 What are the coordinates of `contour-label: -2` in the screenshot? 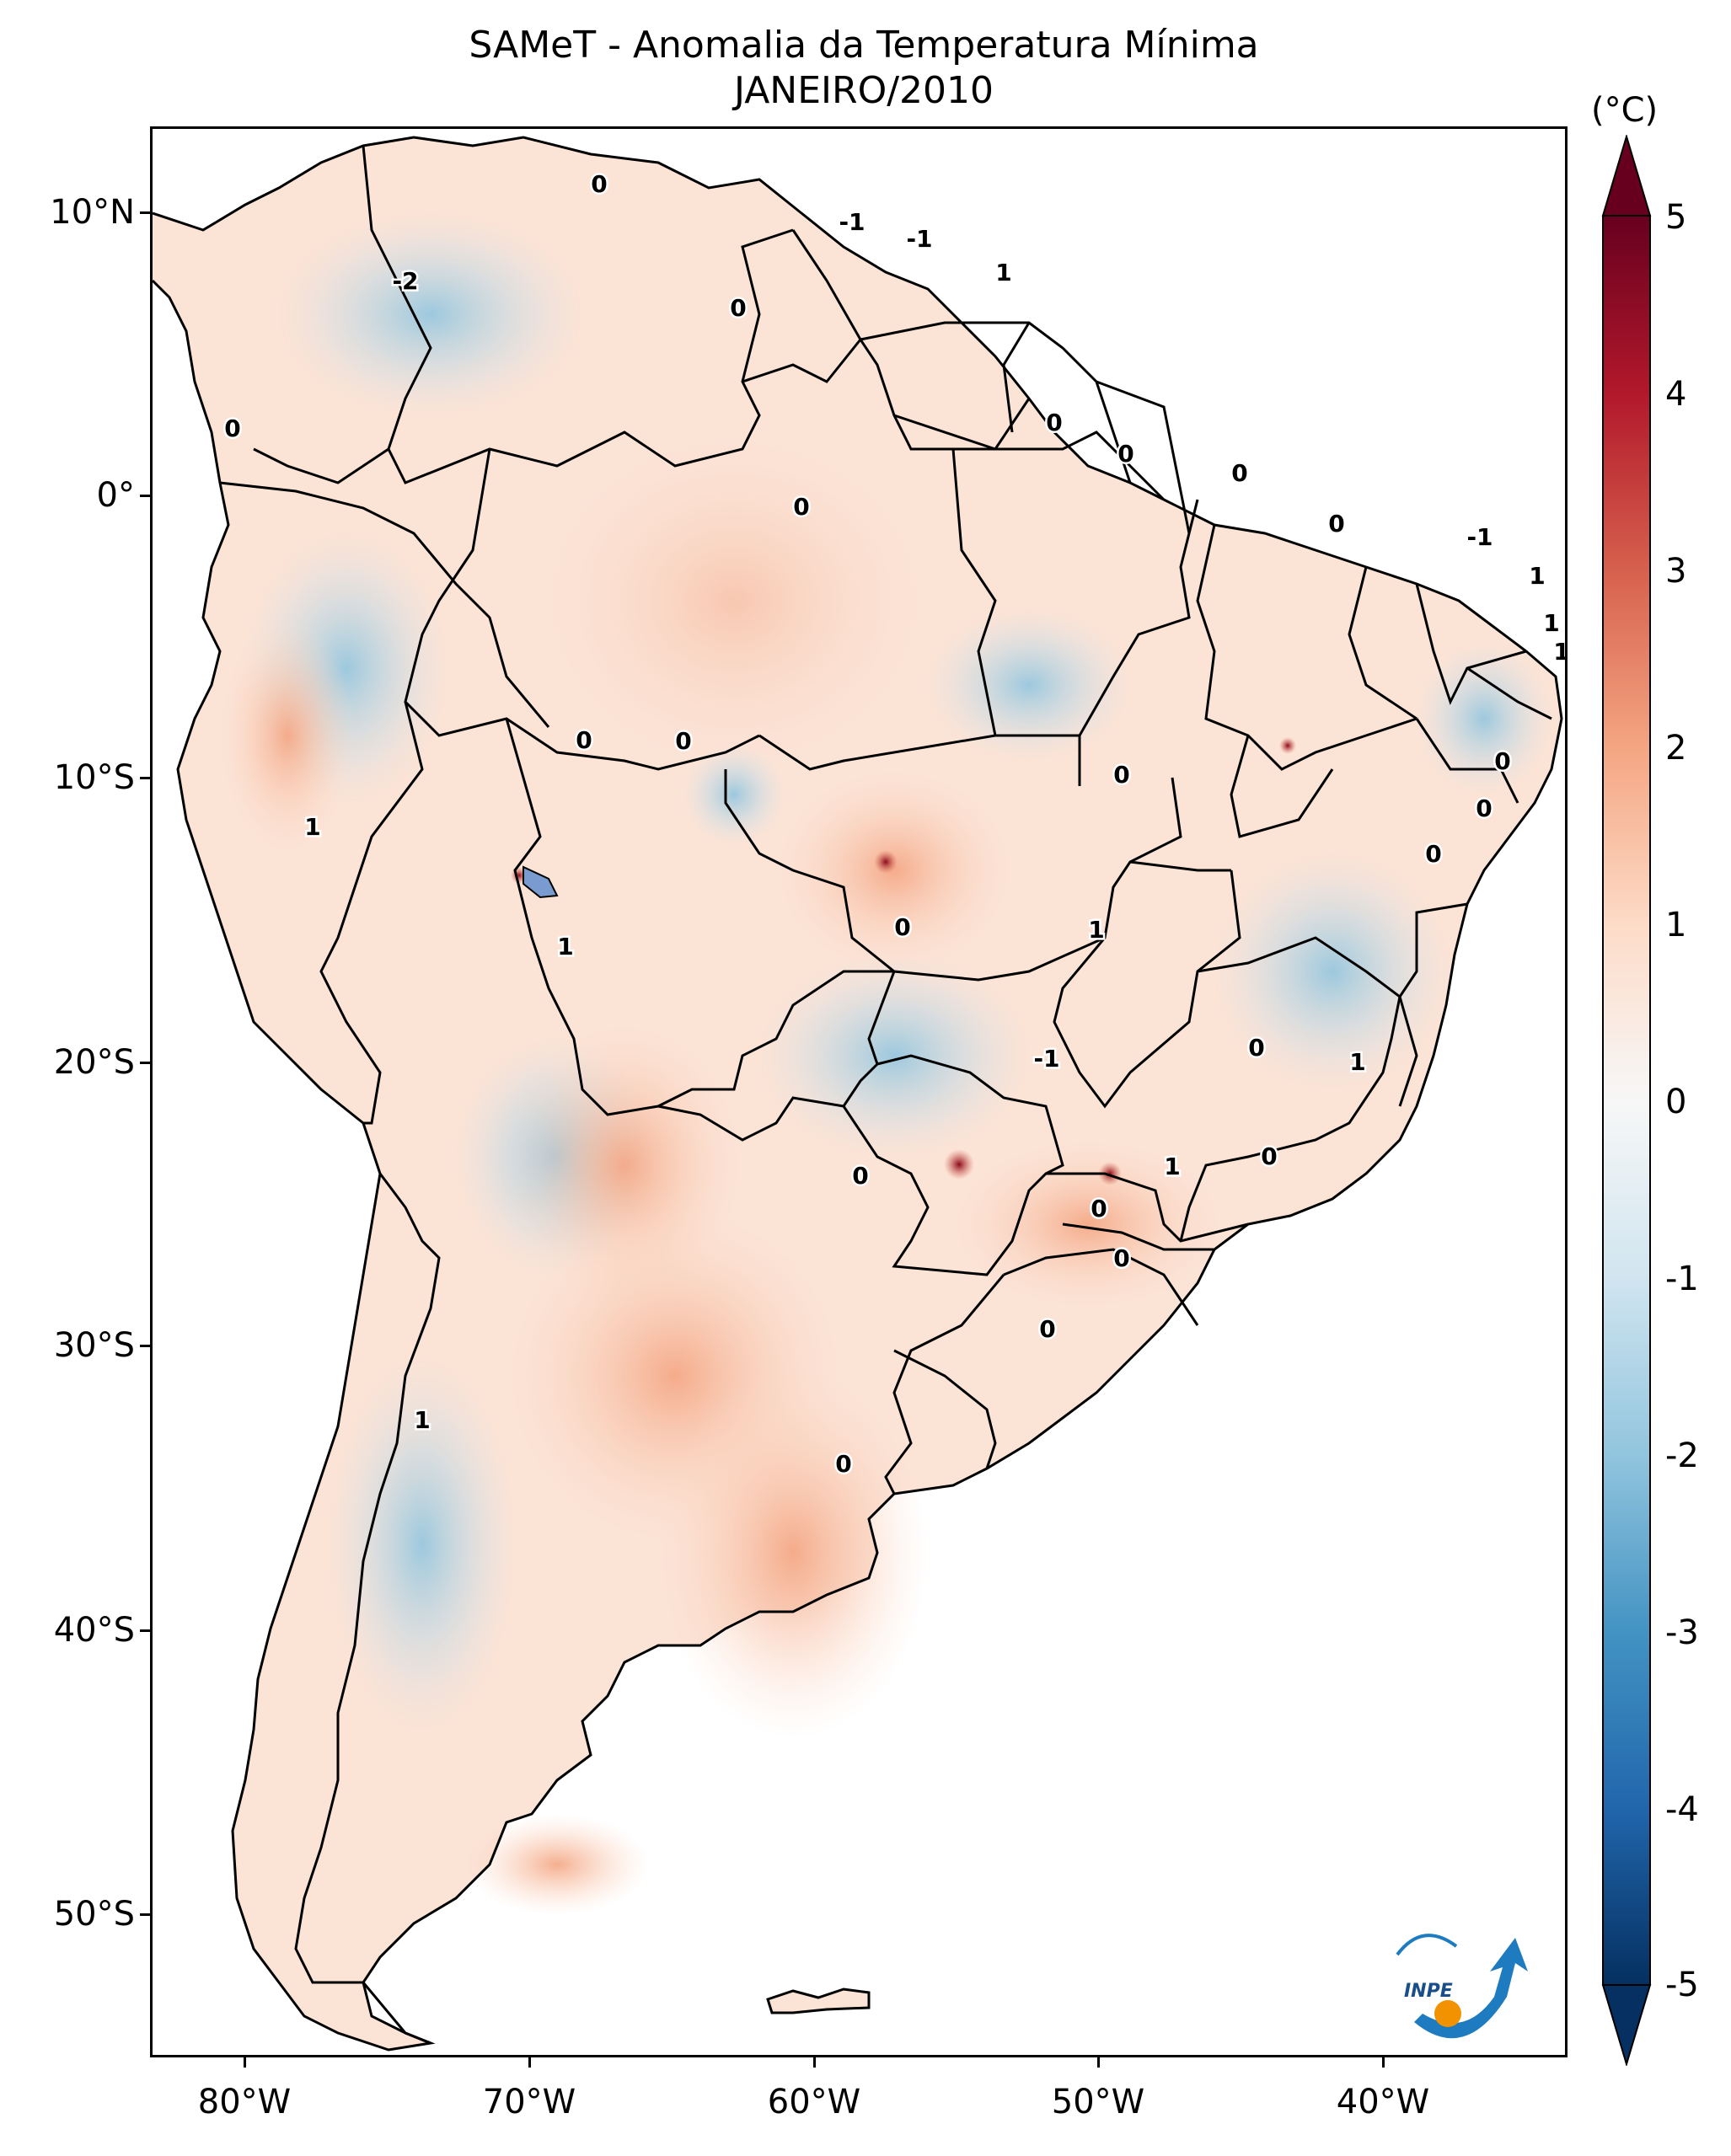 It's located at (405, 281).